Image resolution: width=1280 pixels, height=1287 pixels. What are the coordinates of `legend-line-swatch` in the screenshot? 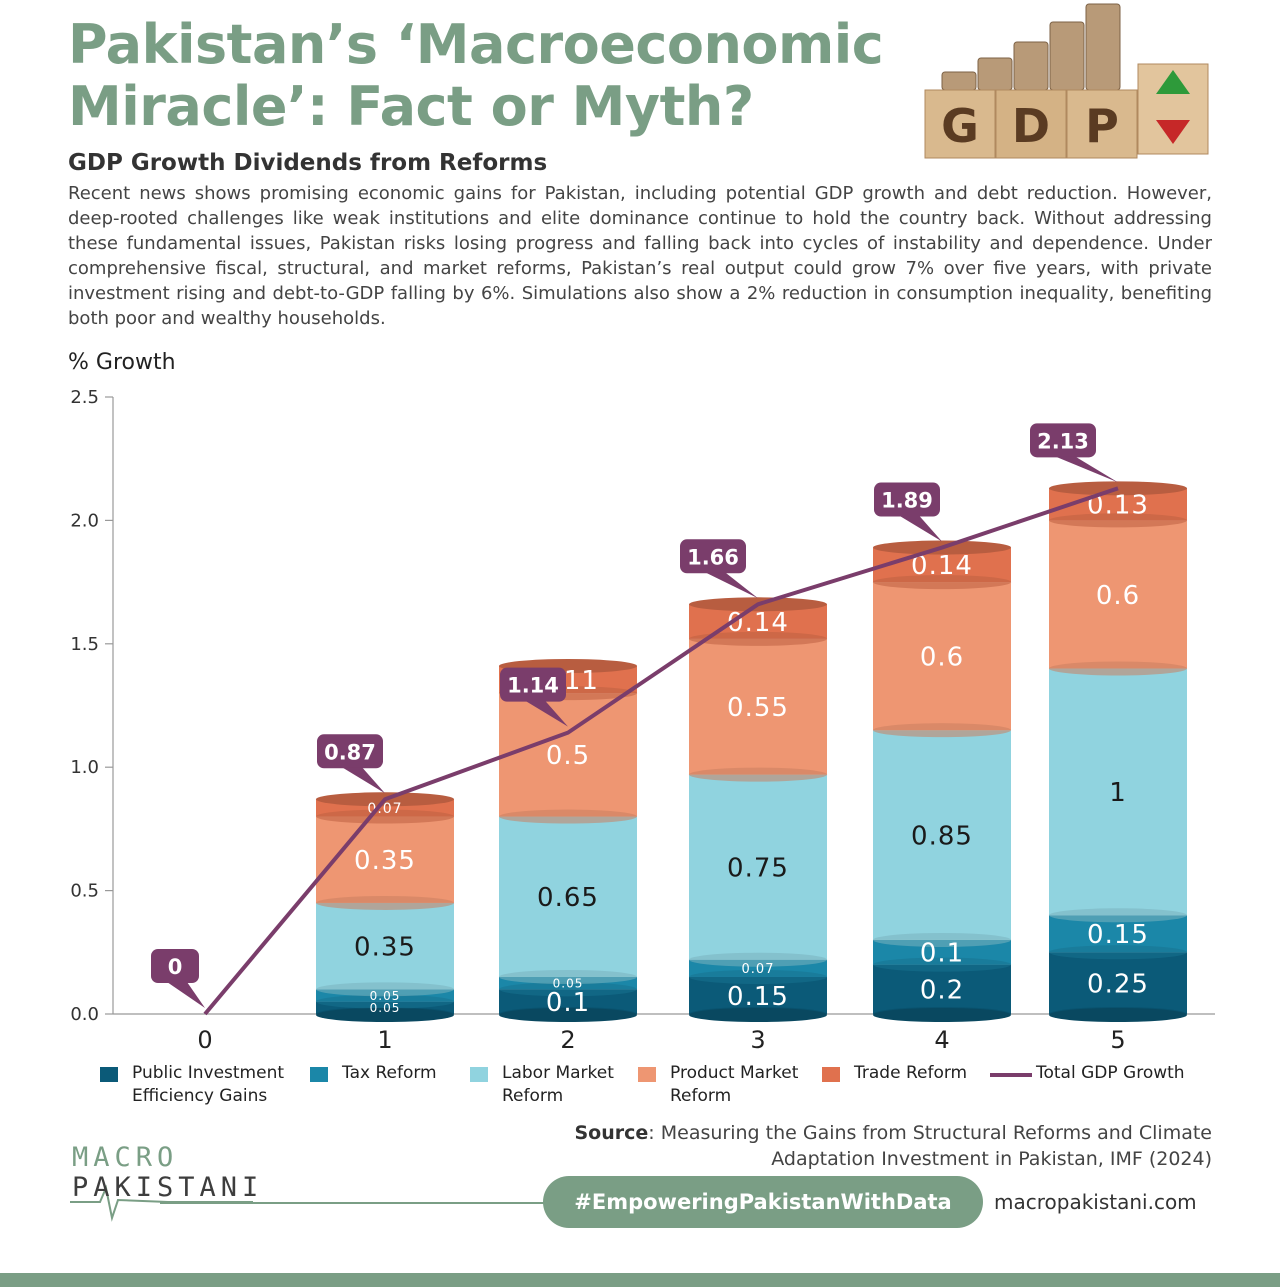 It's located at (1011, 1075).